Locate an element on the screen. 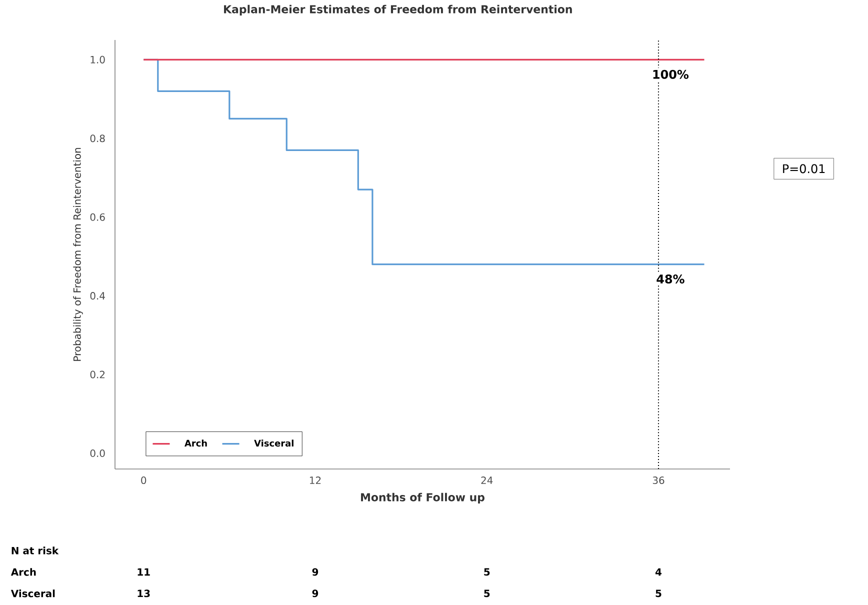  legend-label: Arch is located at coordinates (195, 443).